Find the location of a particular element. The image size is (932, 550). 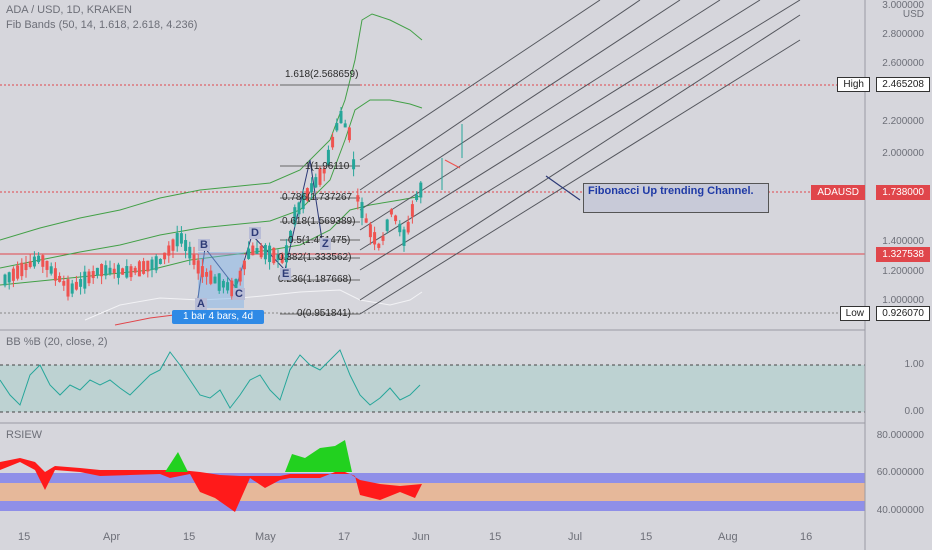

point-d-label: D is located at coordinates (255, 233).